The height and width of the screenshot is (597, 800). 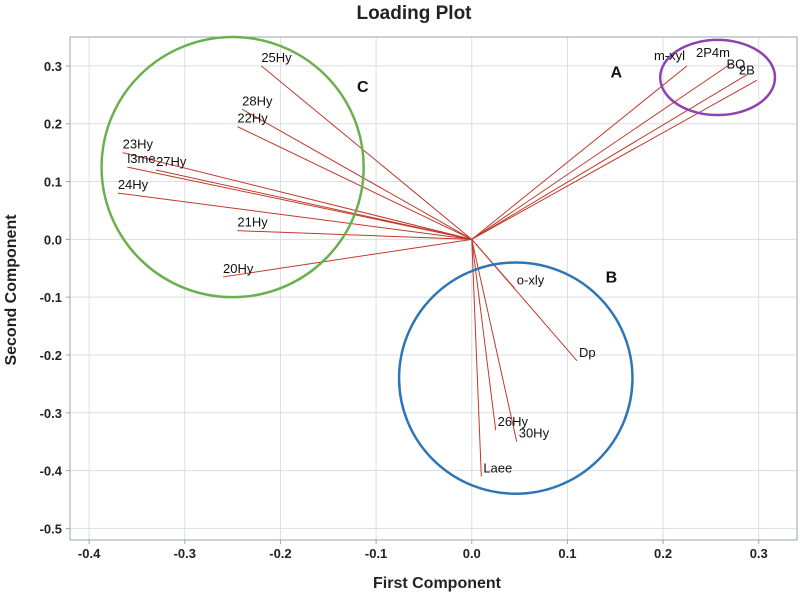 What do you see at coordinates (280, 553) in the screenshot?
I see `x-tick-label: -0.2` at bounding box center [280, 553].